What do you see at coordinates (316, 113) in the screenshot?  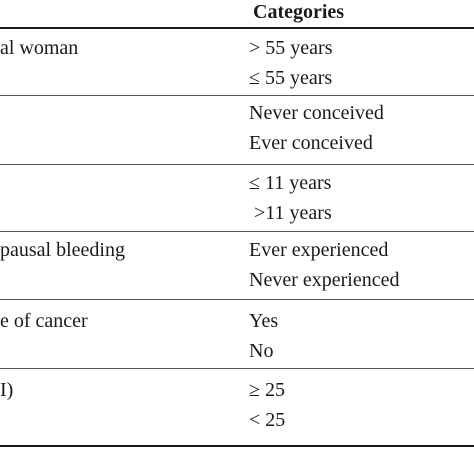 I see `row-2-category-1: Never conceived` at bounding box center [316, 113].